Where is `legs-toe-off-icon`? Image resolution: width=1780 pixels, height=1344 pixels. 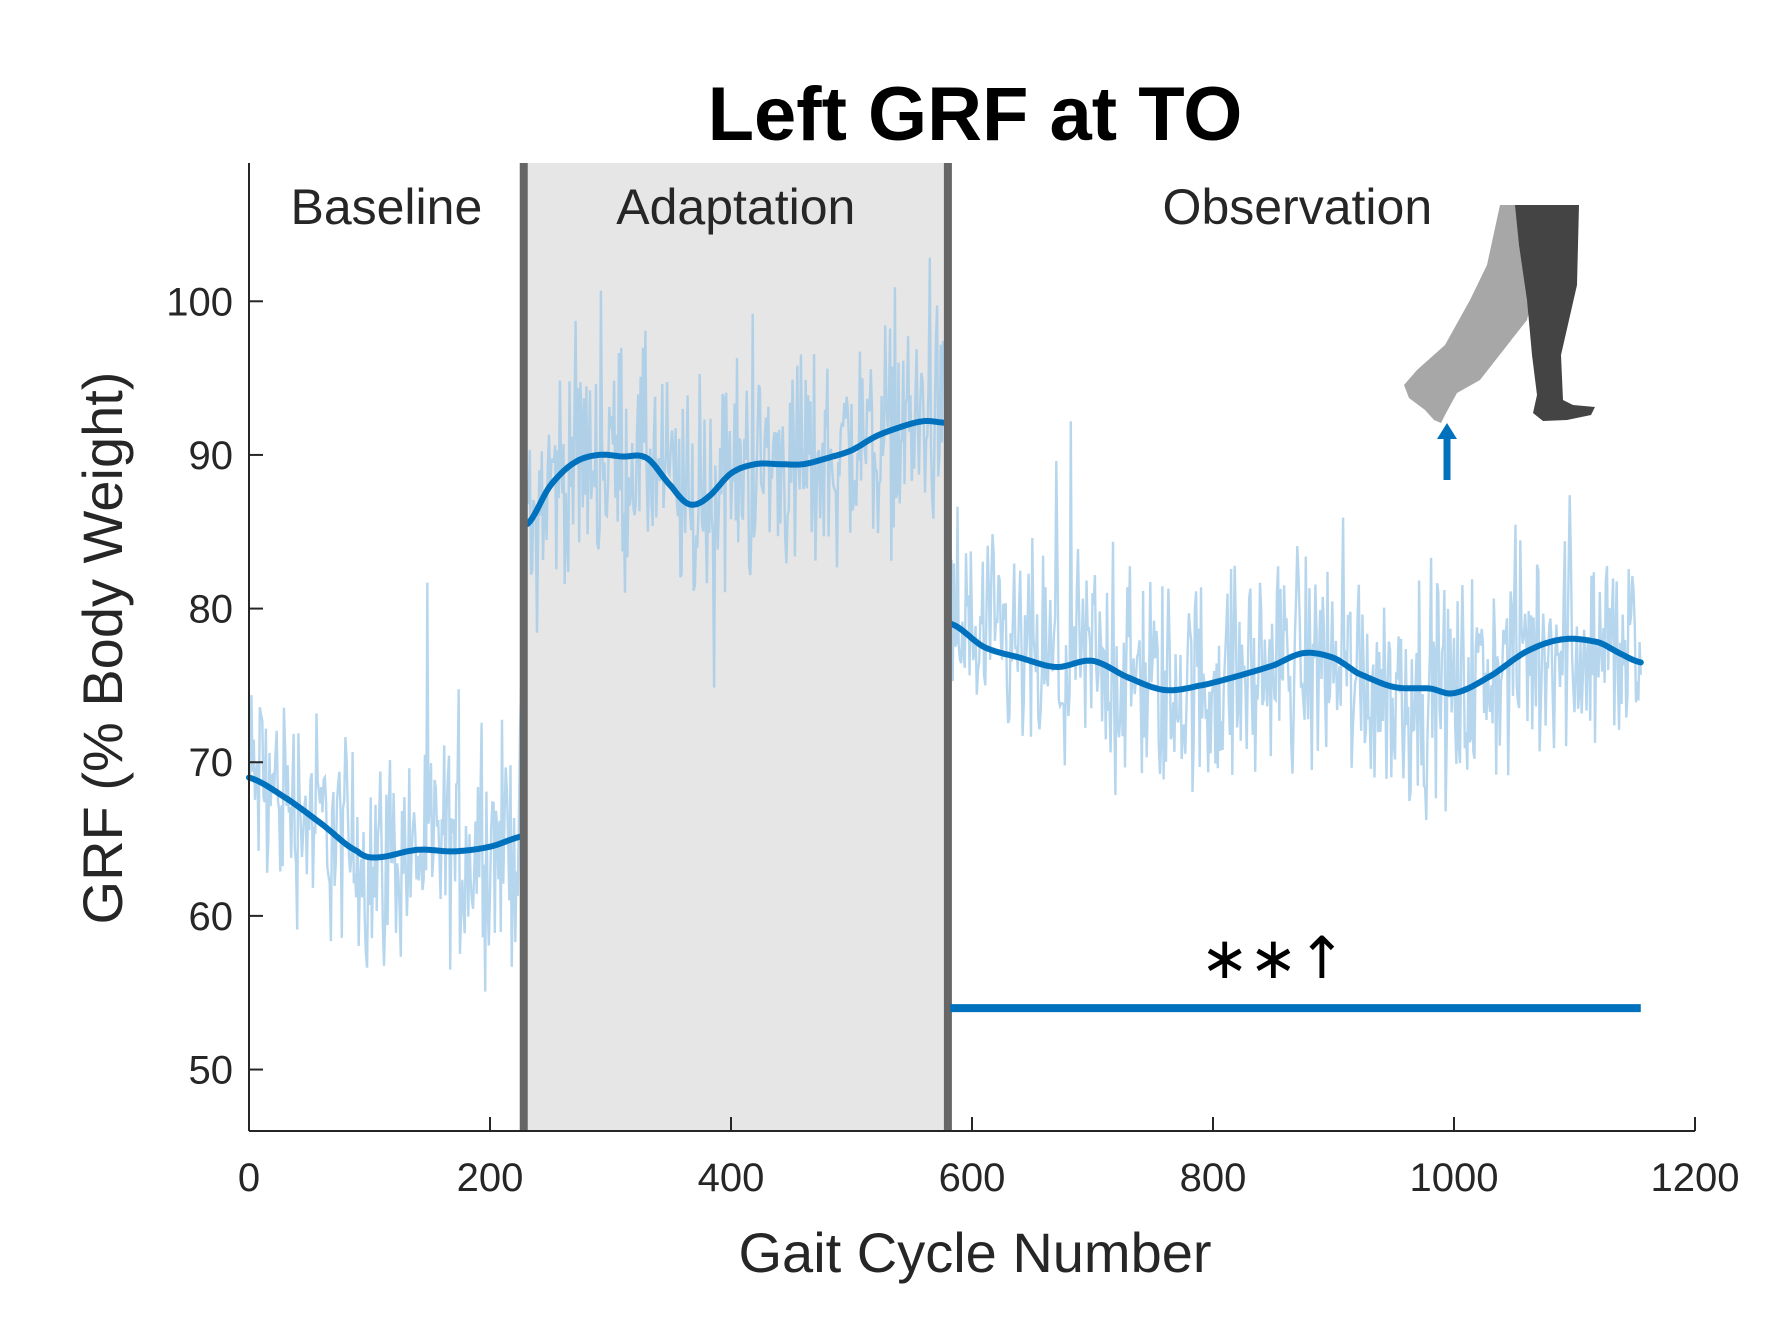
legs-toe-off-icon is located at coordinates (1499, 342).